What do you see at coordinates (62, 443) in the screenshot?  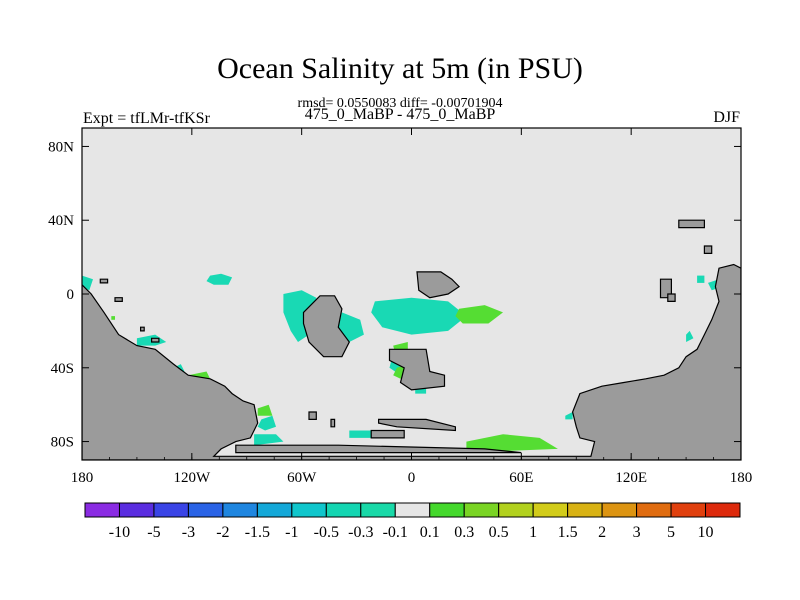 I see `y-tick-label-4: 80S` at bounding box center [62, 443].